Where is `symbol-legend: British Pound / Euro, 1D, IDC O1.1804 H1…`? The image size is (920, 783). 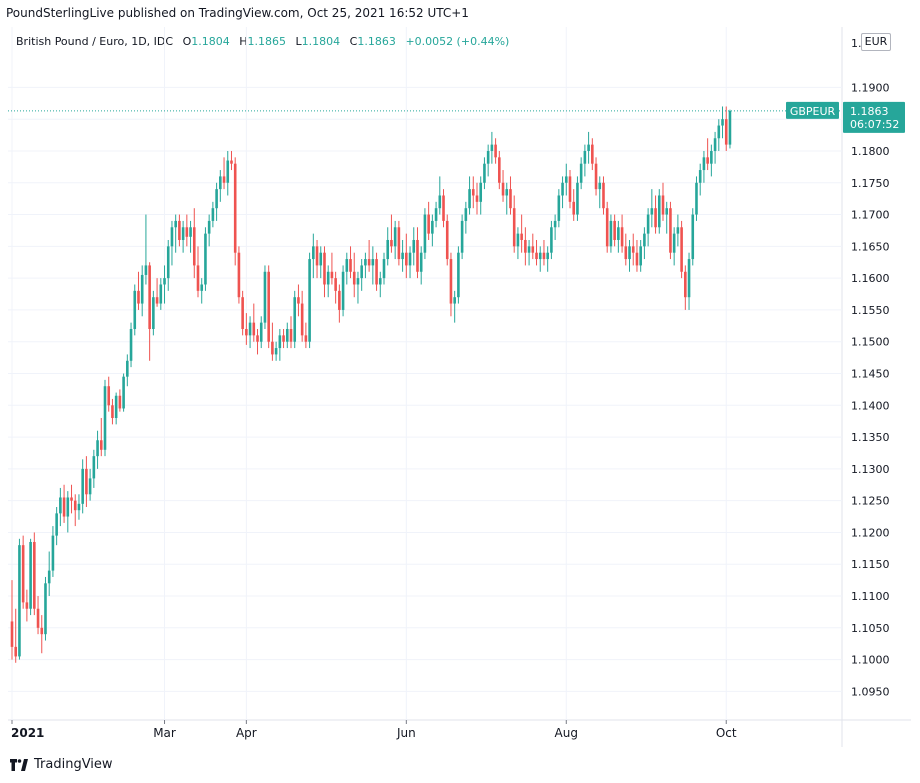
symbol-legend: British Pound / Euro, 1D, IDC O1.1804 H1… is located at coordinates (262, 41).